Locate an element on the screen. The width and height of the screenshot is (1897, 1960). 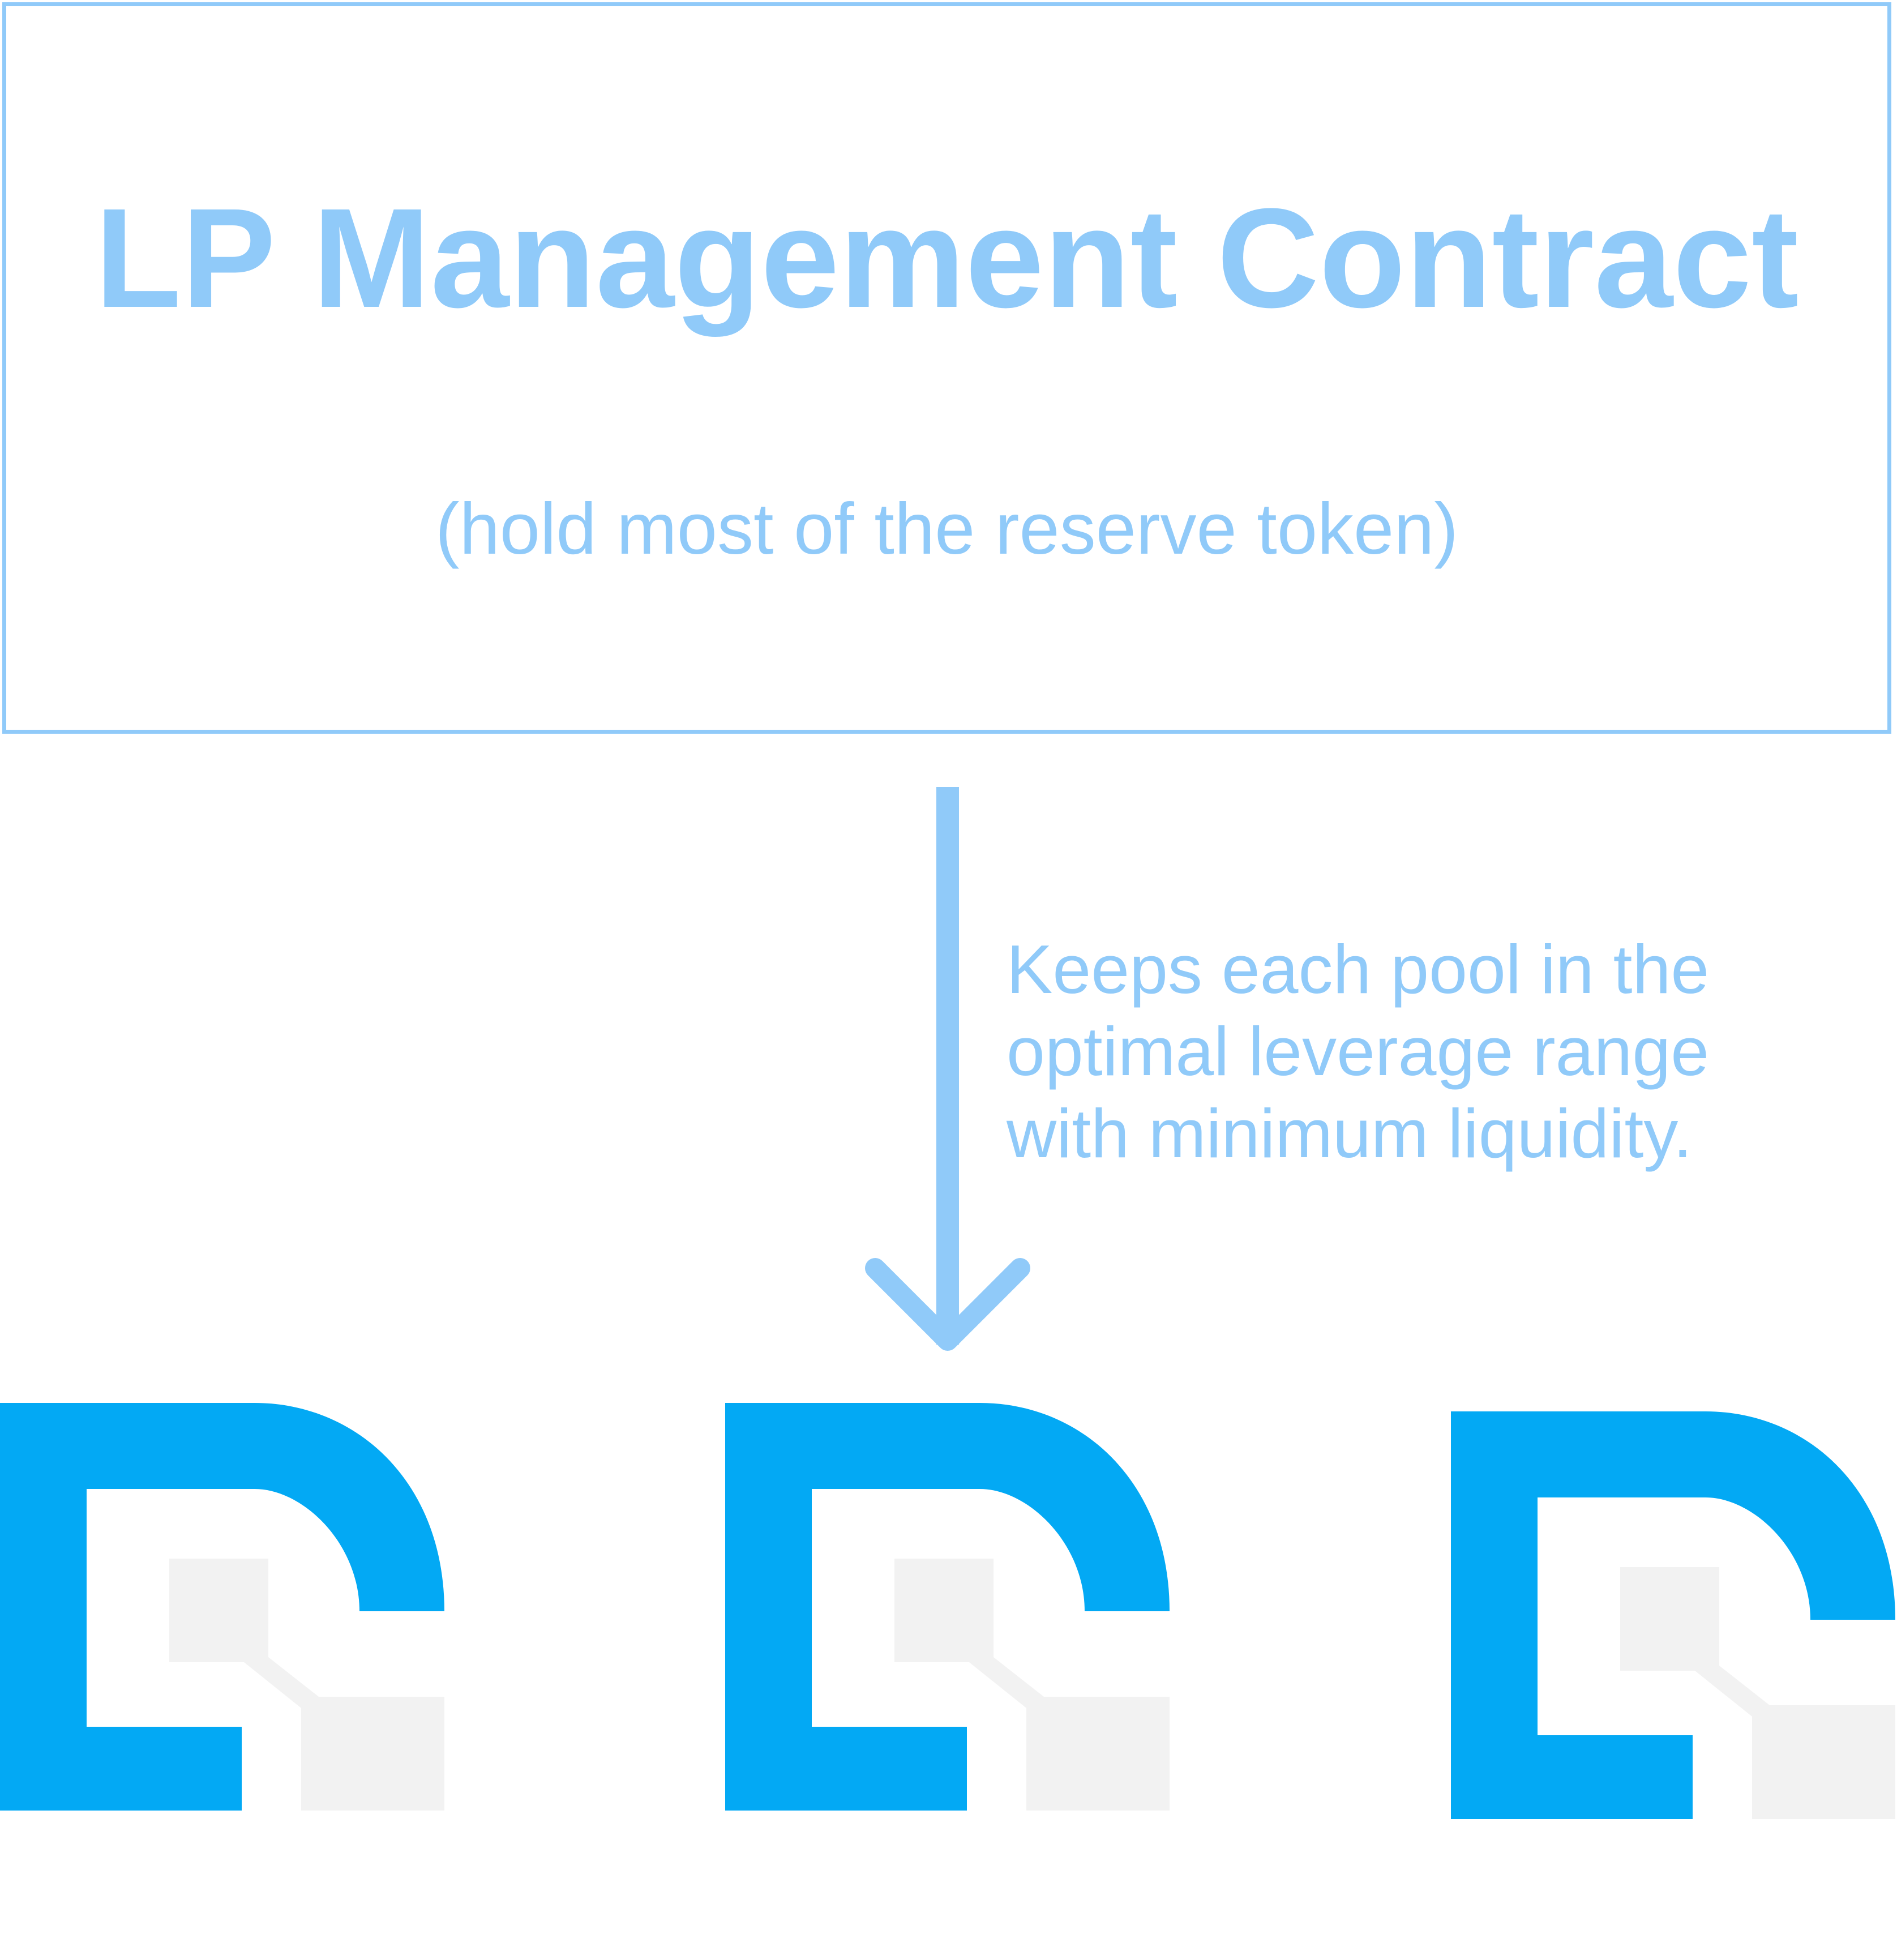
flow-description-line: with minimum liquidity. is located at coordinates (1350, 1133).